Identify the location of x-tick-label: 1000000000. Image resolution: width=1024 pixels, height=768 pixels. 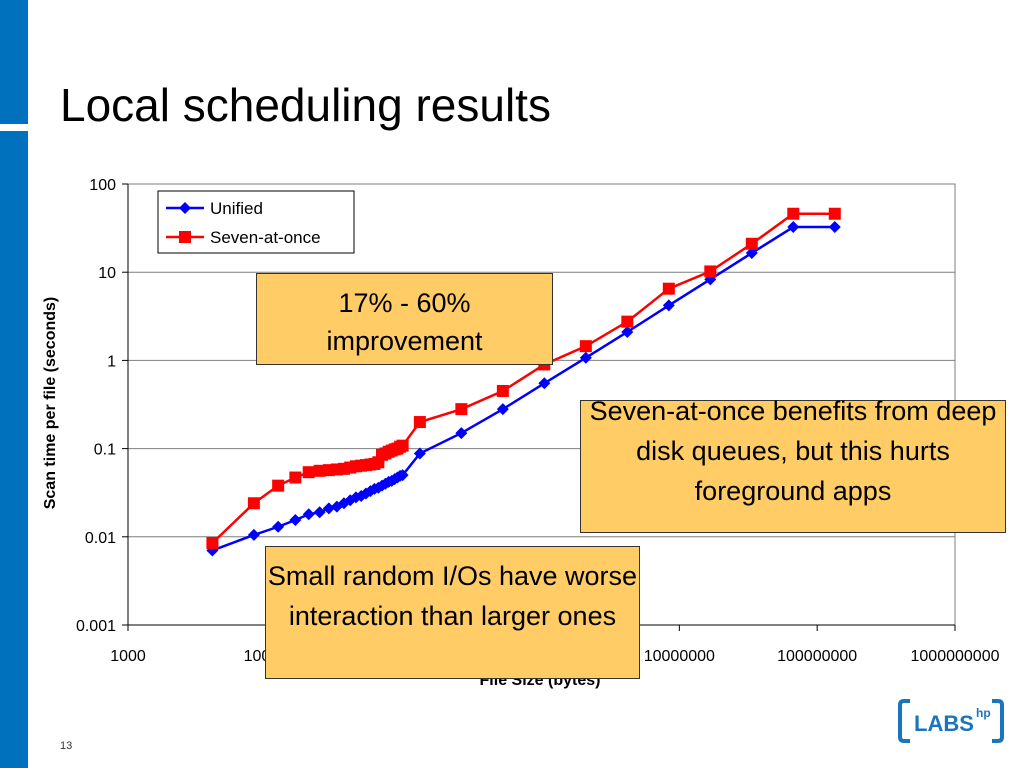
(955, 656).